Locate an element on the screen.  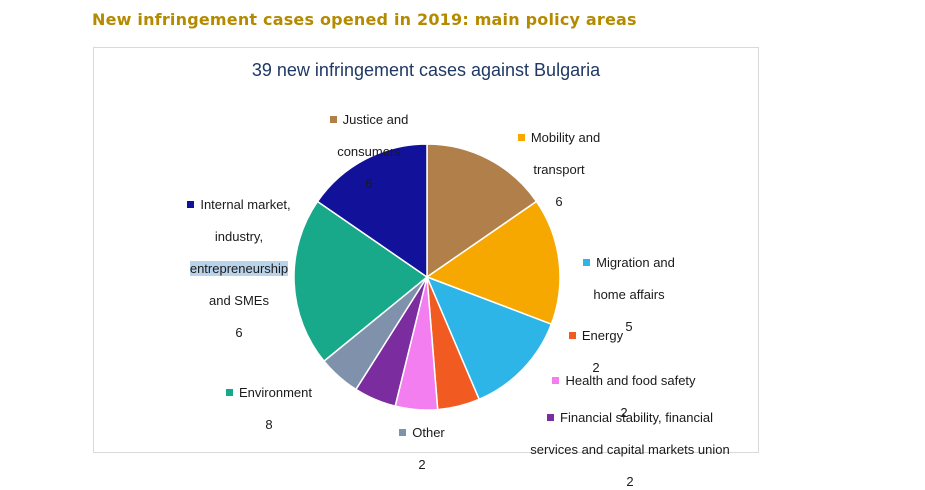
label-internal-line2: industry, is located at coordinates (239, 236).